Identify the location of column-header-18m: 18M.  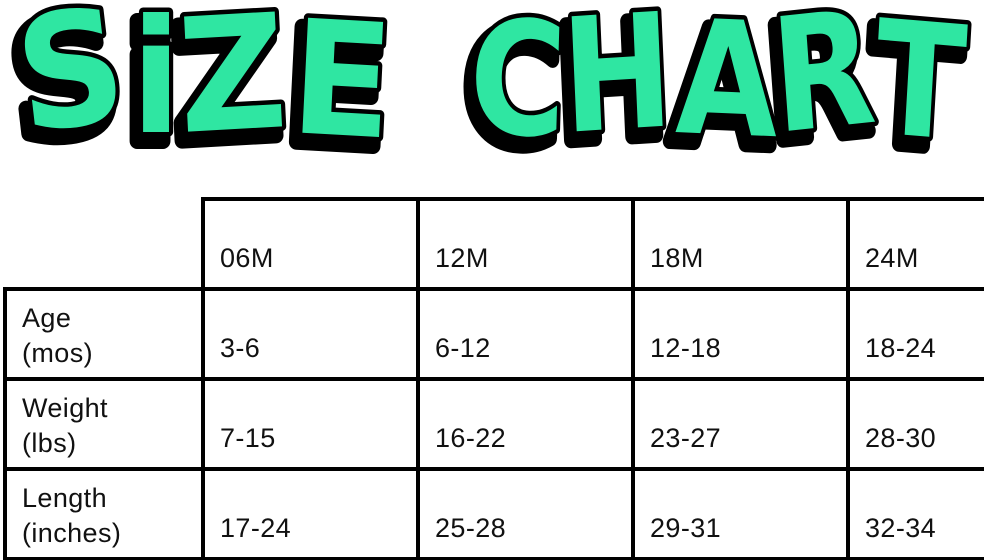
(740, 244).